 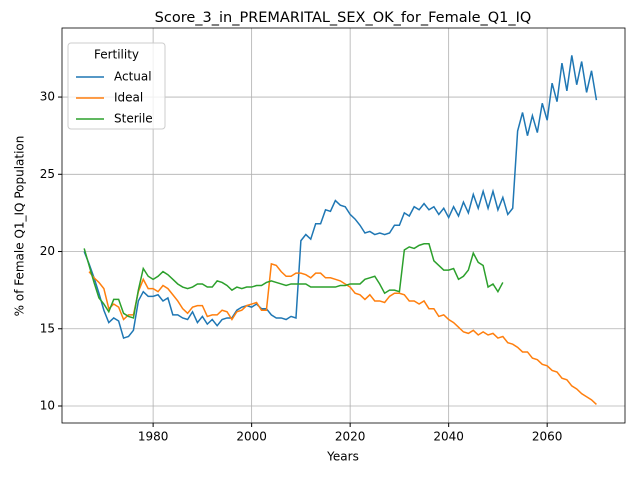 I want to click on x-tick-label: 2000, so click(x=251, y=437).